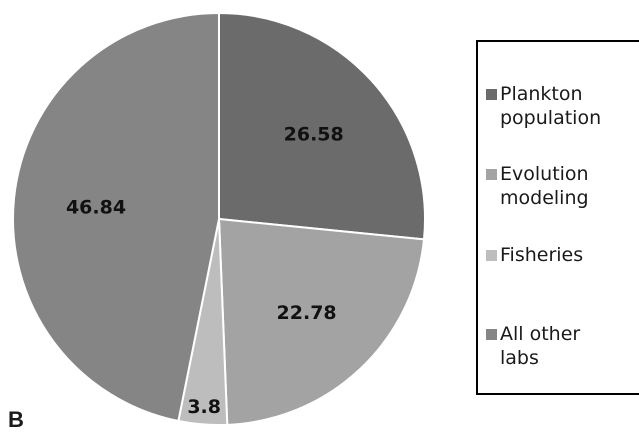  I want to click on legend-item-plankton: Plankton population, so click(543, 106).